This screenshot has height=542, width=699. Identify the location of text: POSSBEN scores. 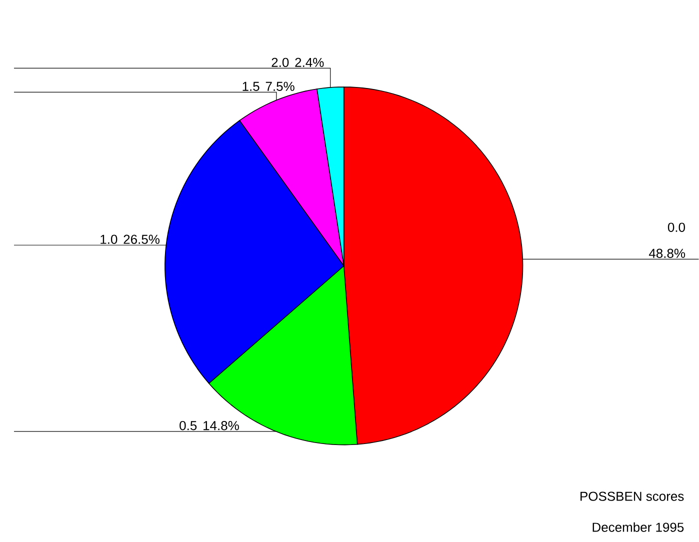
(632, 497).